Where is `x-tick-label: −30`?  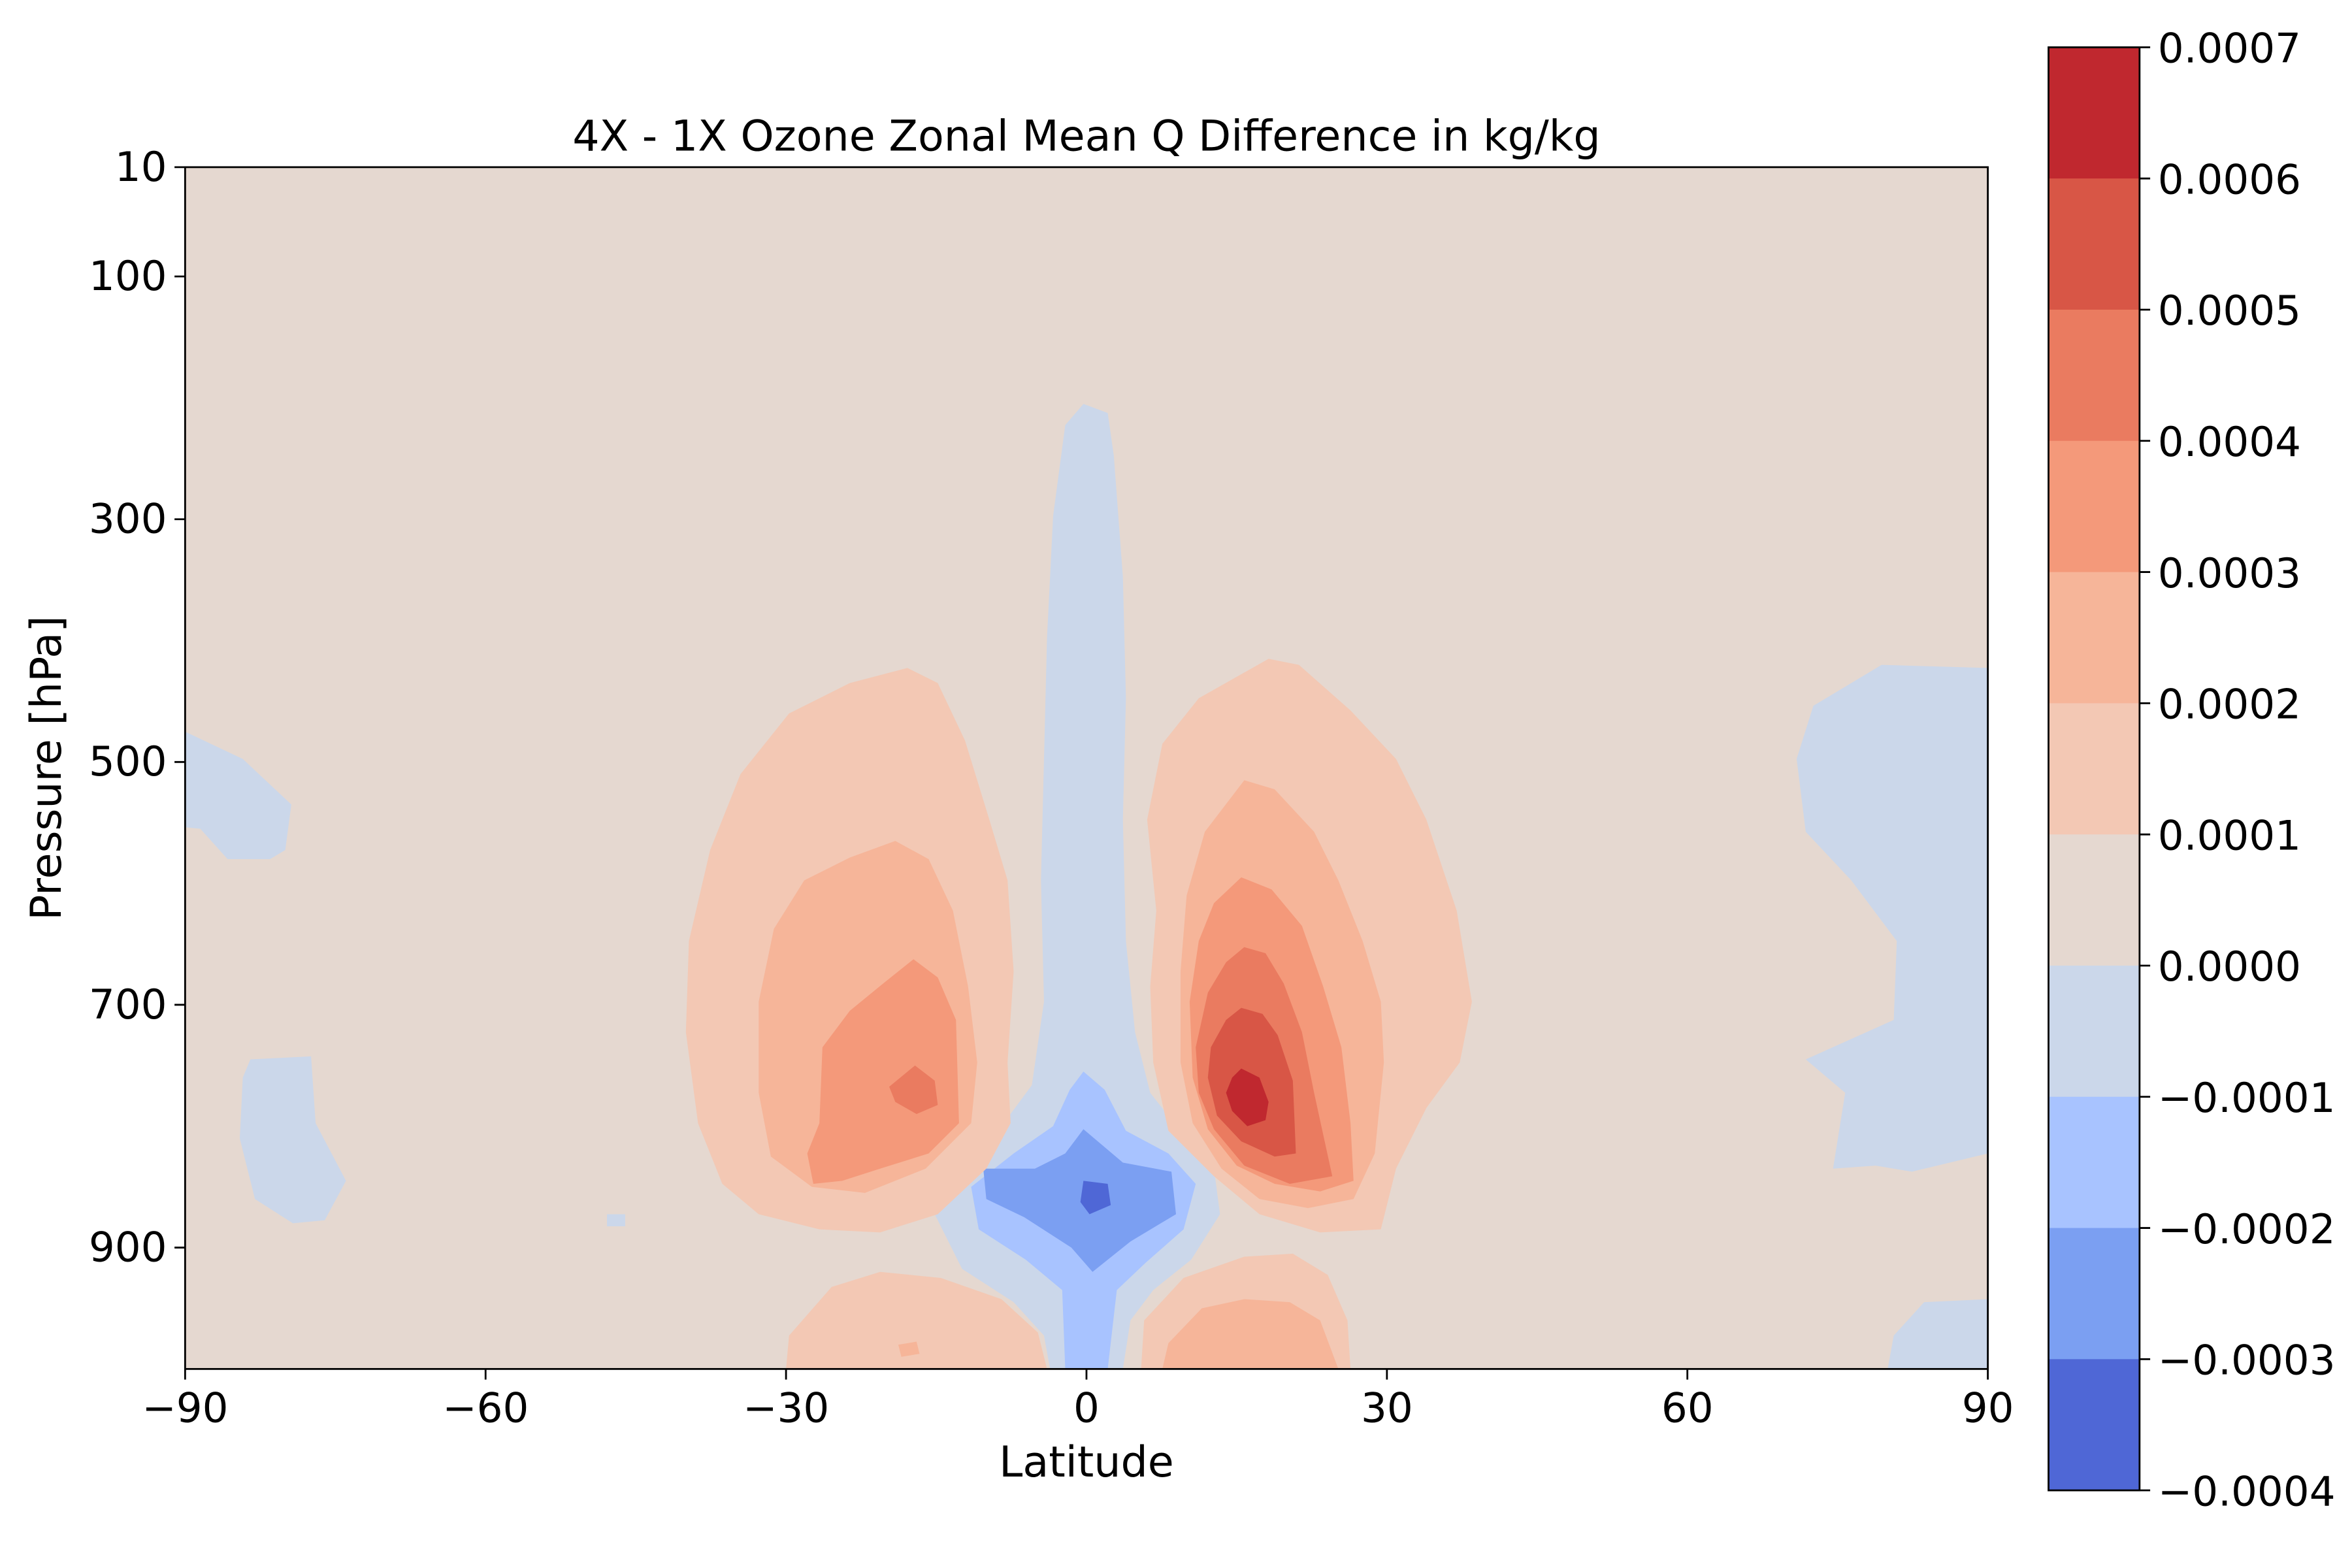
x-tick-label: −30 is located at coordinates (786, 1408).